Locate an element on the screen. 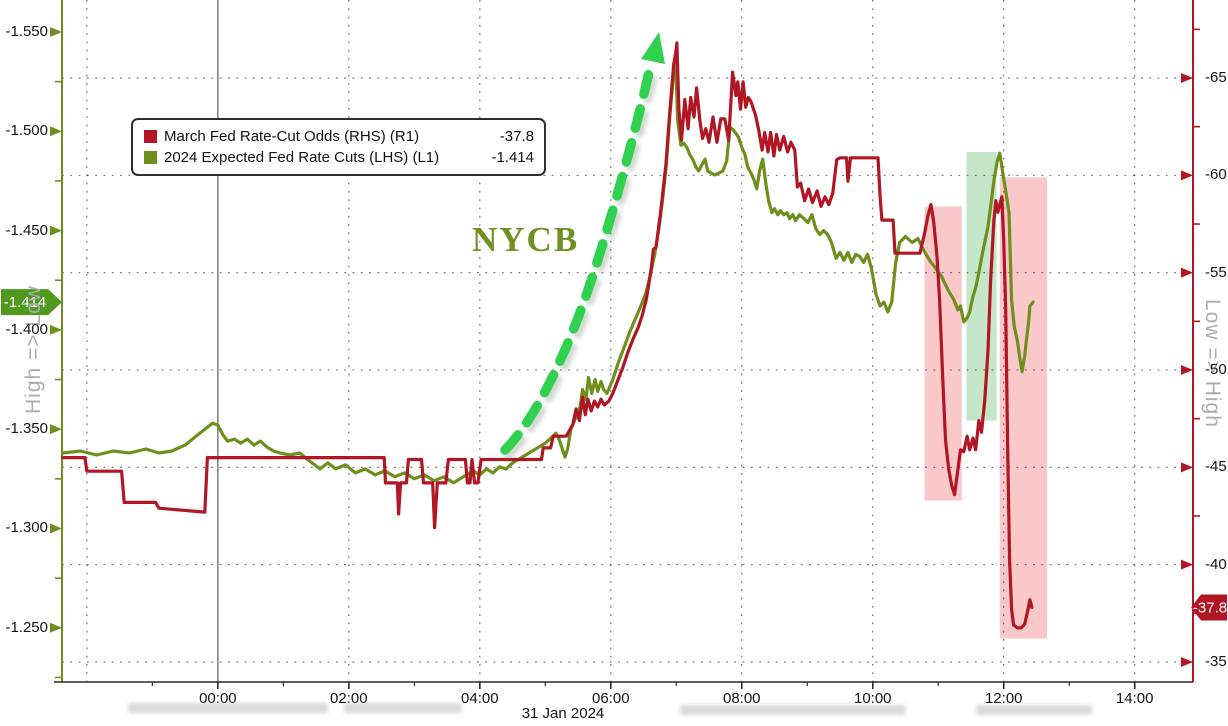 This screenshot has width=1228, height=726. x-axis-time-label: 10:00 is located at coordinates (872, 698).